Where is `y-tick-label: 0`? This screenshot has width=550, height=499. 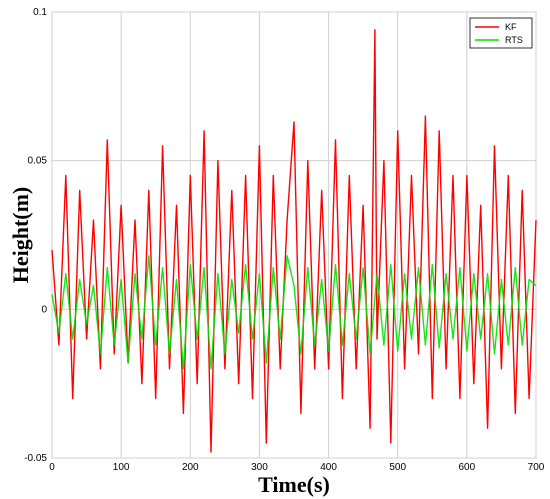 y-tick-label: 0 is located at coordinates (44, 309).